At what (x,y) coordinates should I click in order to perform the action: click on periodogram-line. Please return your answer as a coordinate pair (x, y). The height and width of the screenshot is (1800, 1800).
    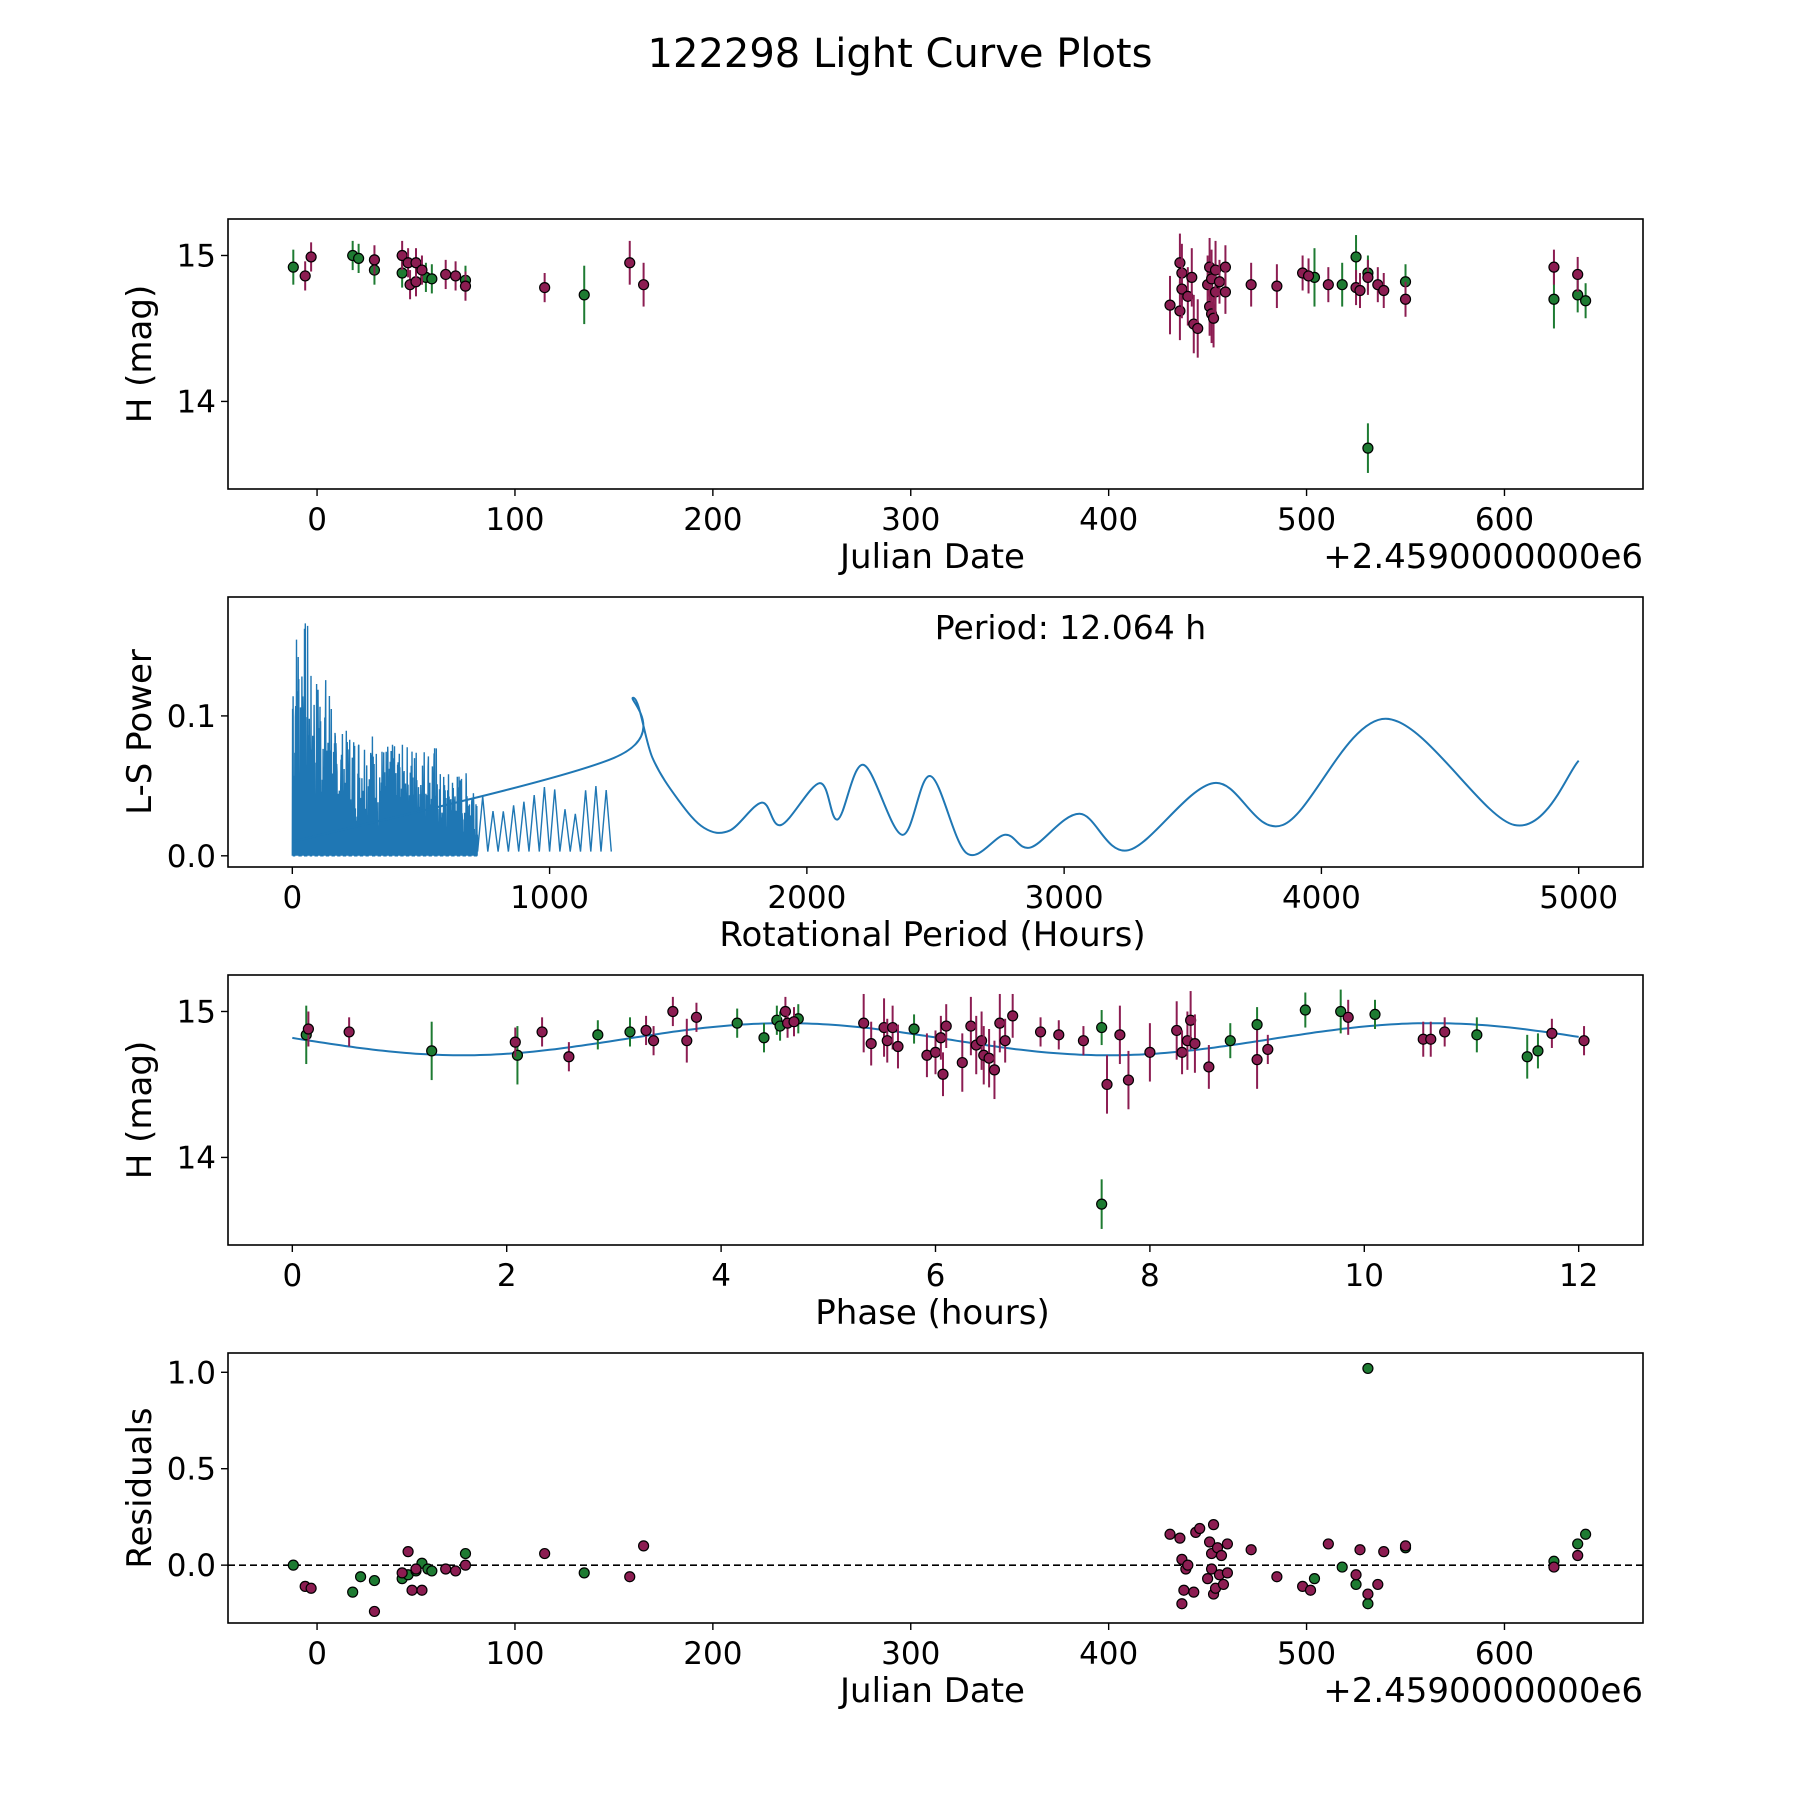
    Looking at the image, I should click on (936, 776).